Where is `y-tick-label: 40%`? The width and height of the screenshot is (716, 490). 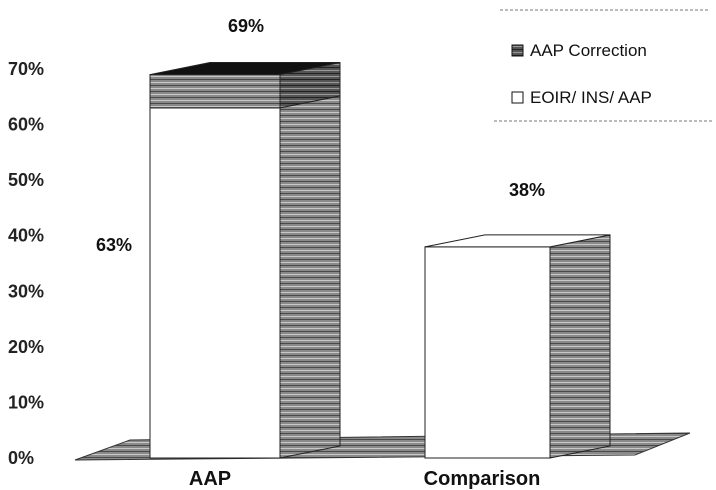 y-tick-label: 40% is located at coordinates (26, 236).